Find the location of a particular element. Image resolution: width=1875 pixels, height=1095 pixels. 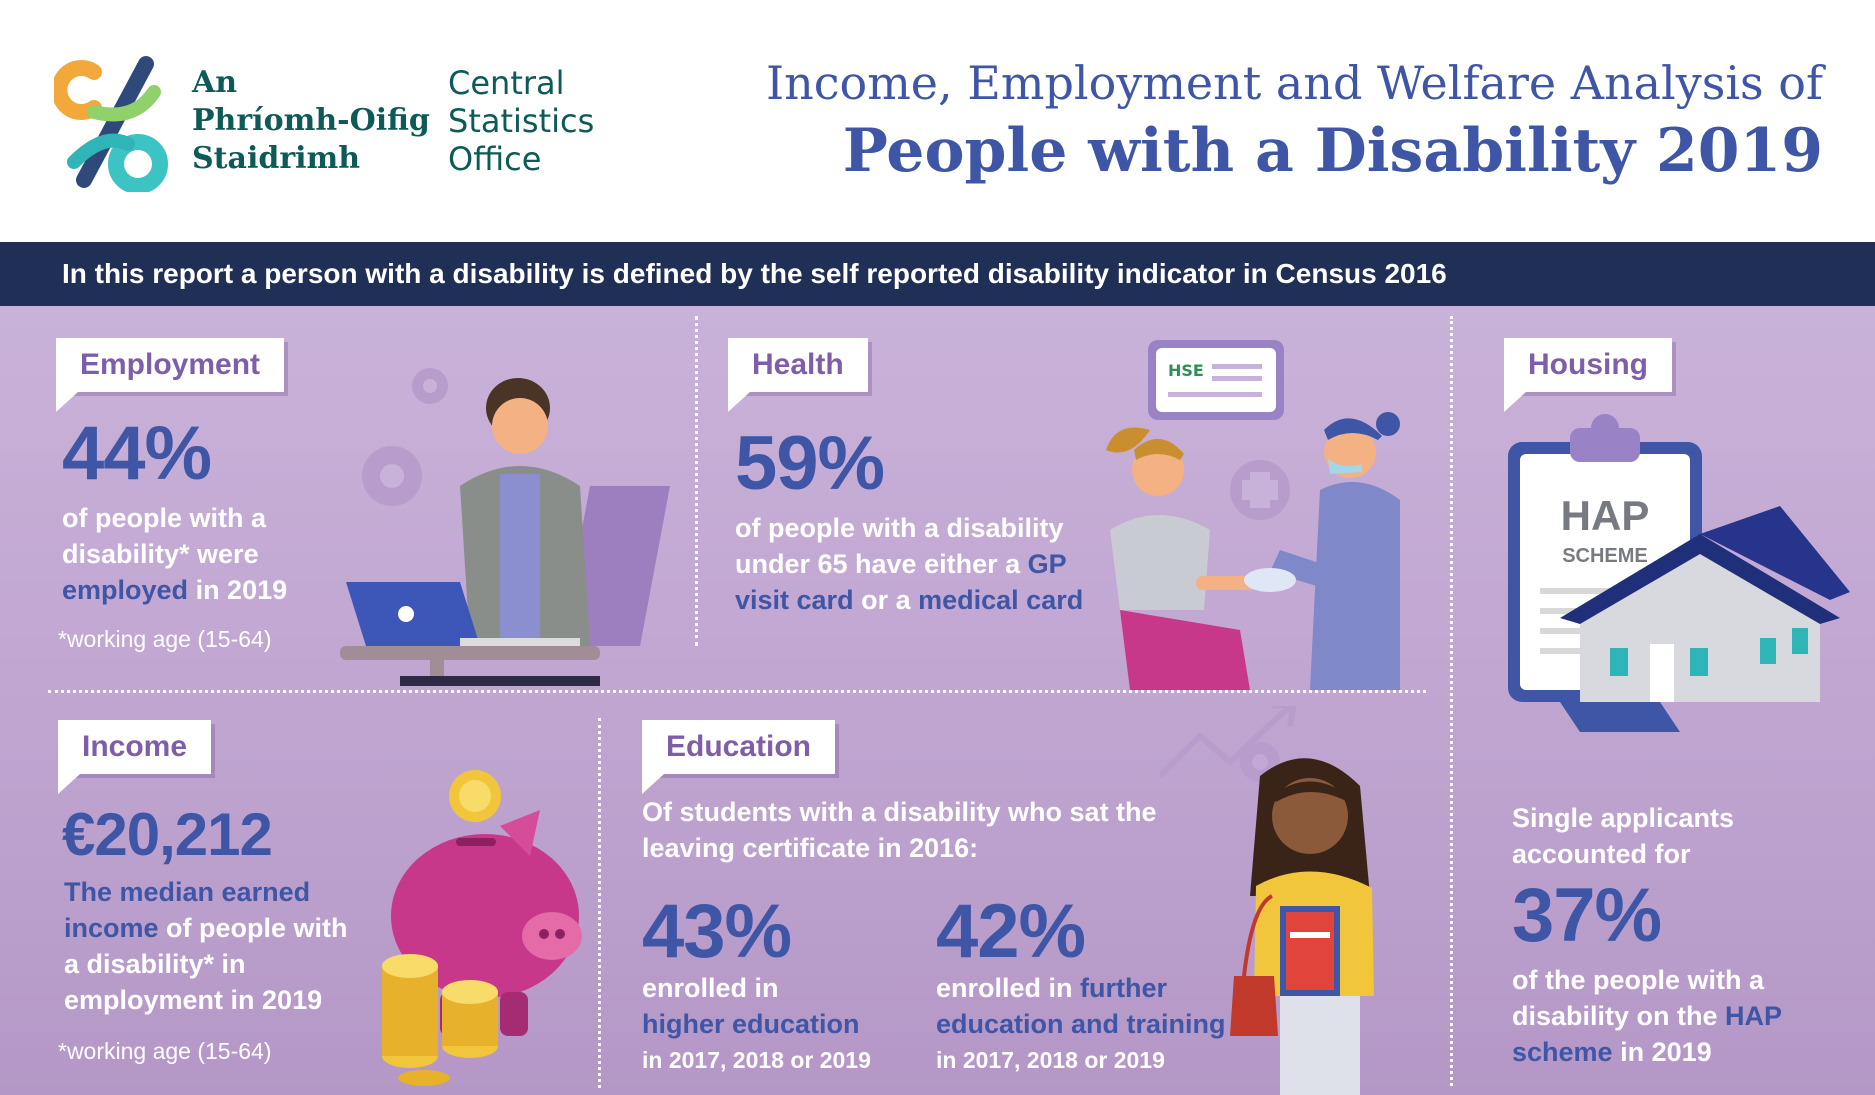

education-heading: Education is located at coordinates (739, 757).